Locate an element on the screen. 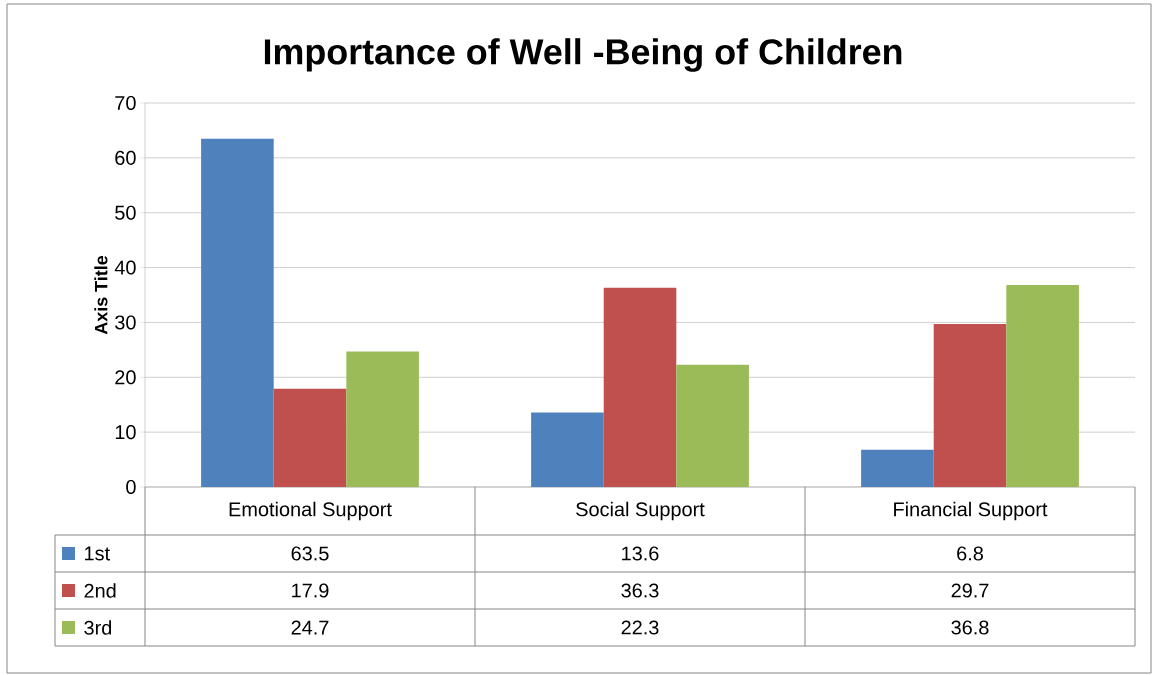 Image resolution: width=1153 pixels, height=675 pixels. y-tick-label: 60 is located at coordinates (125, 157).